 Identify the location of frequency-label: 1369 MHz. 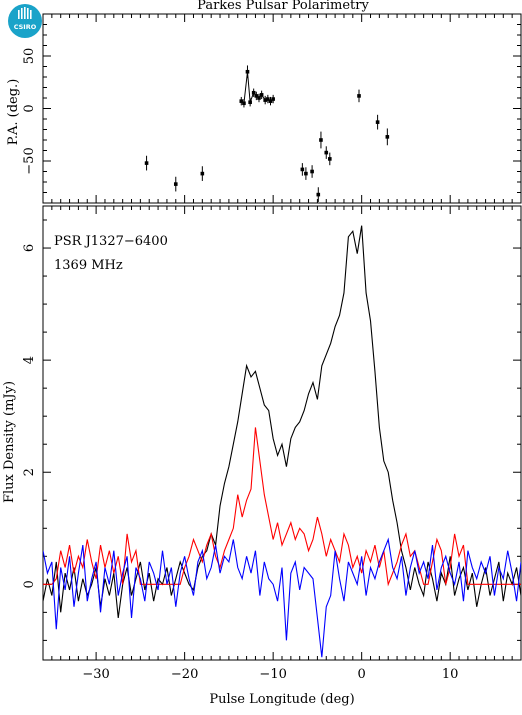
(88, 265).